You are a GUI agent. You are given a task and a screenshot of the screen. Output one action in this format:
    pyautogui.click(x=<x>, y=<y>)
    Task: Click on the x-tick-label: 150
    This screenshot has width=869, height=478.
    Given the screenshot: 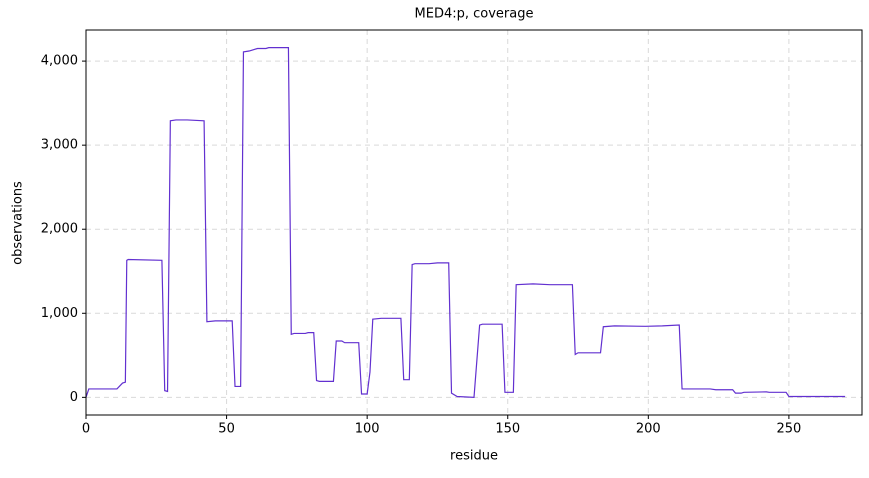 What is the action you would take?
    pyautogui.click(x=507, y=429)
    